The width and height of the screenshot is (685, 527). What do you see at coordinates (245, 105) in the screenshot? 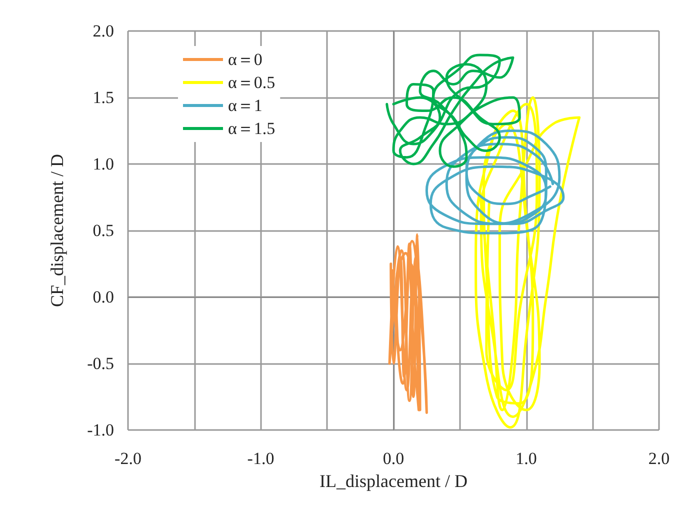
I see `legend-label: α＝1` at bounding box center [245, 105].